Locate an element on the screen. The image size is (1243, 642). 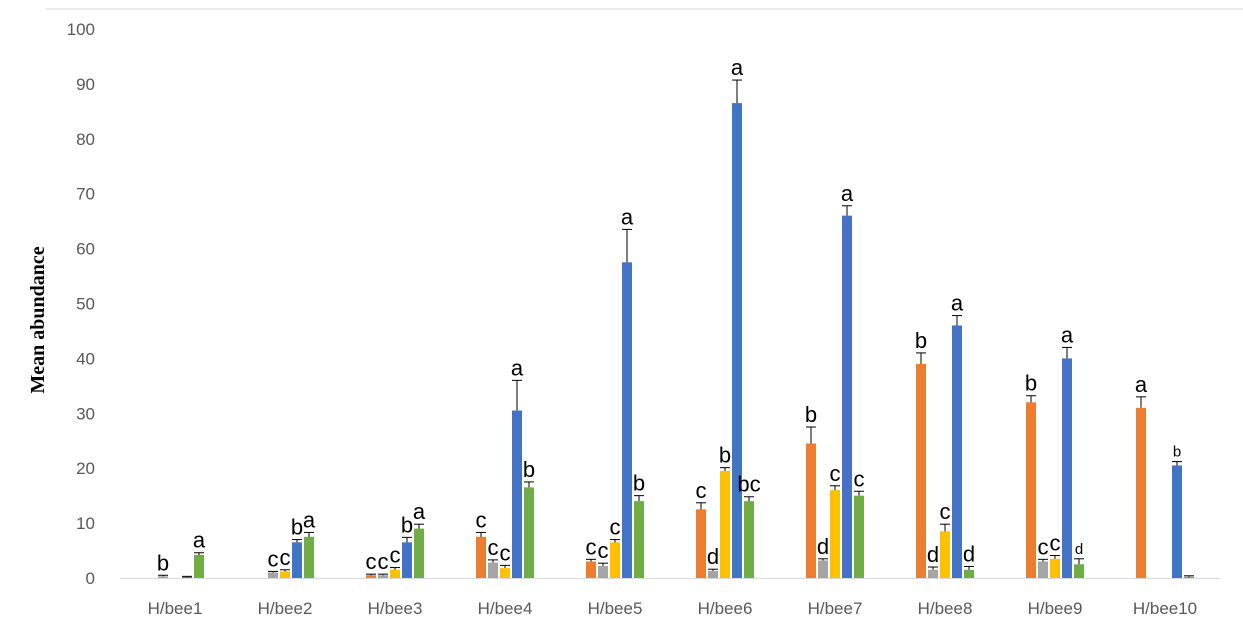
y-tick-label: 30 is located at coordinates (85, 413).